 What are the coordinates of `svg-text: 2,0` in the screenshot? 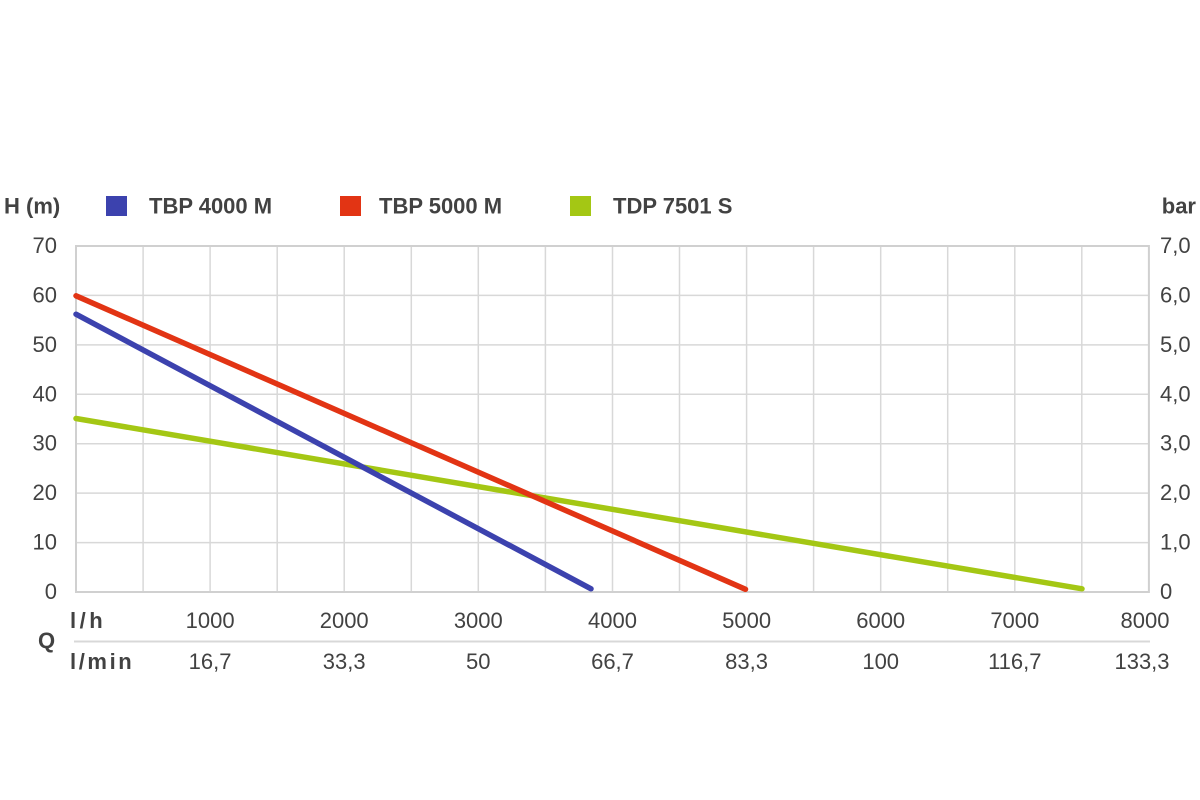 It's located at (1175, 492).